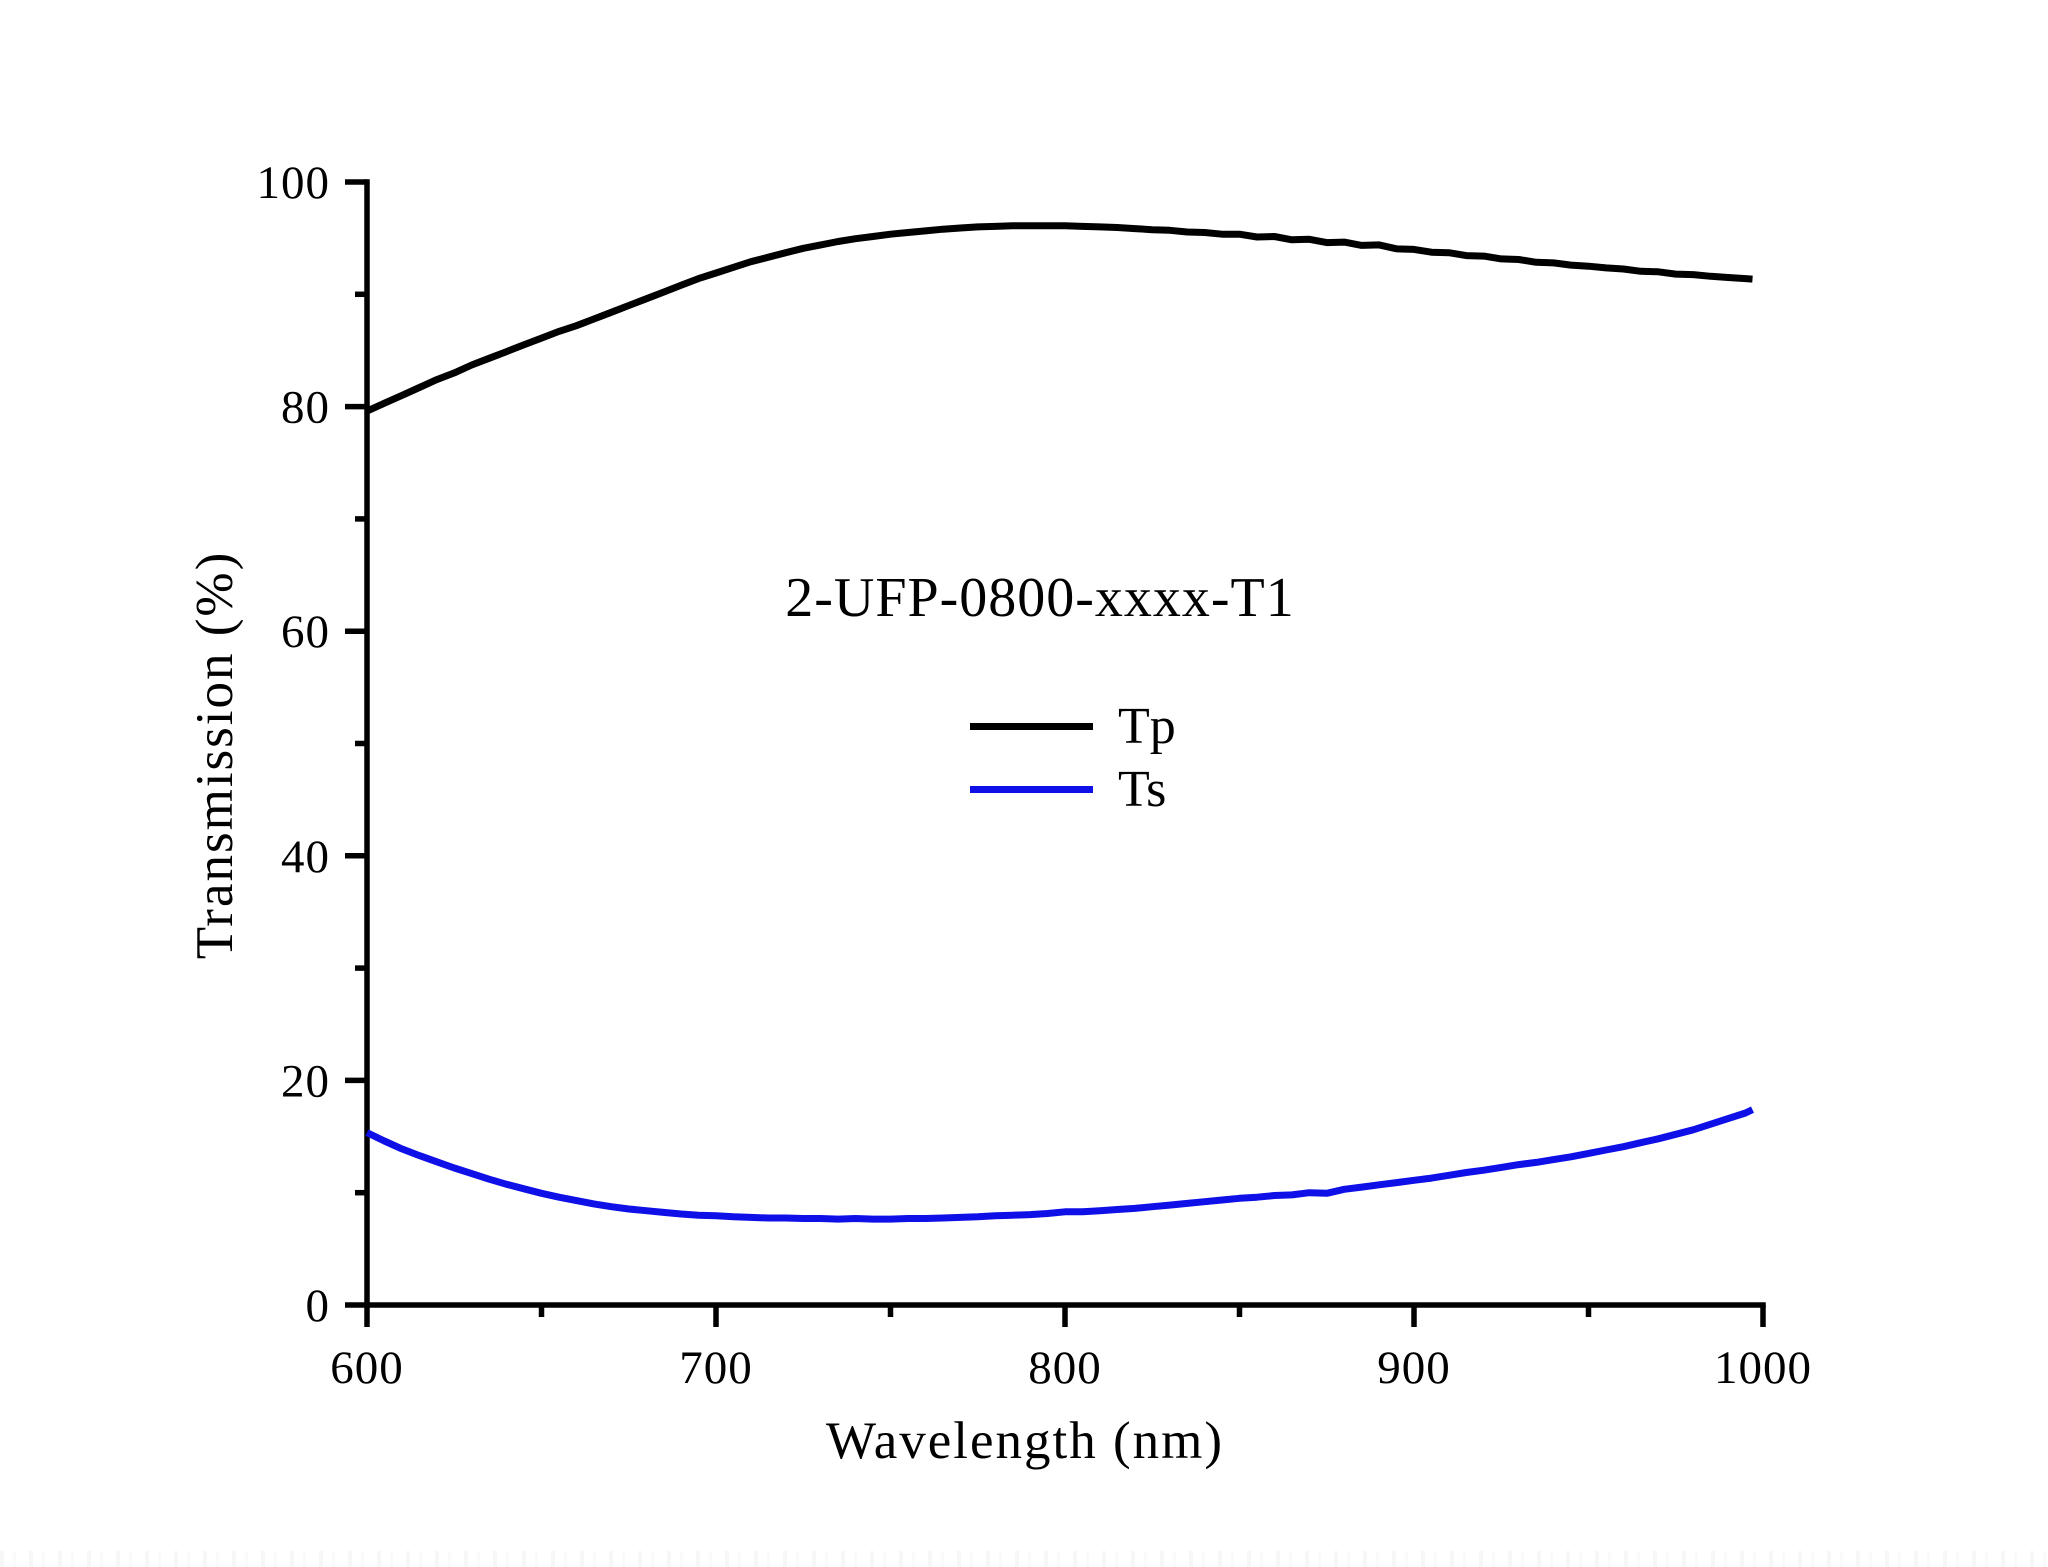  What do you see at coordinates (716, 1368) in the screenshot?
I see `x-tick-label: 700` at bounding box center [716, 1368].